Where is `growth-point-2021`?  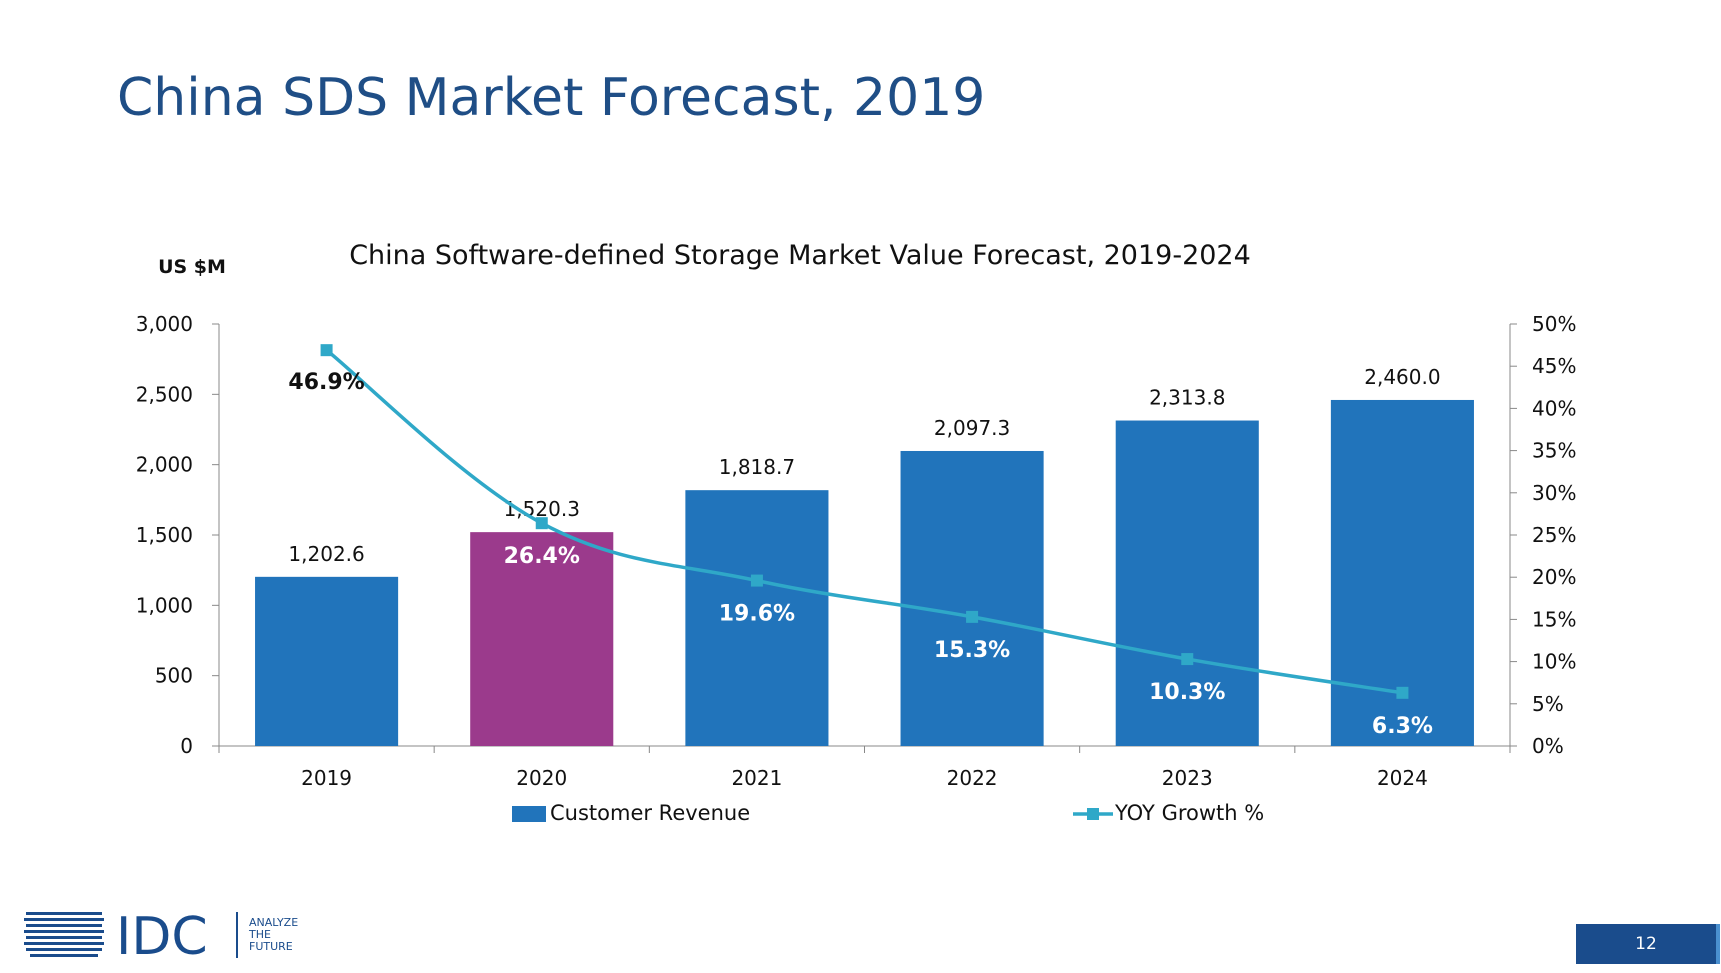
growth-point-2021 is located at coordinates (756, 580).